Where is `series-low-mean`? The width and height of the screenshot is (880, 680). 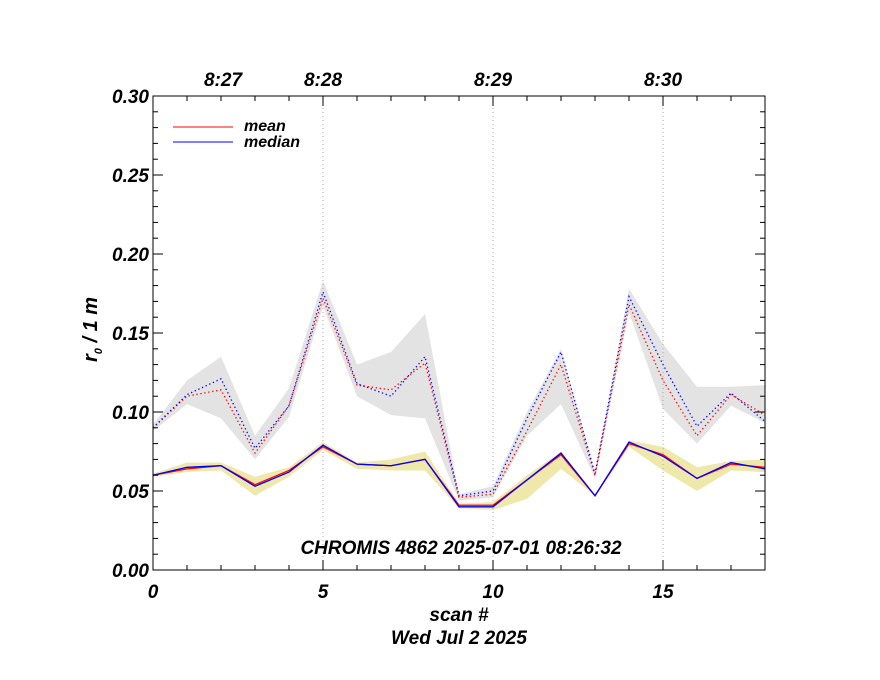 series-low-mean is located at coordinates (459, 474).